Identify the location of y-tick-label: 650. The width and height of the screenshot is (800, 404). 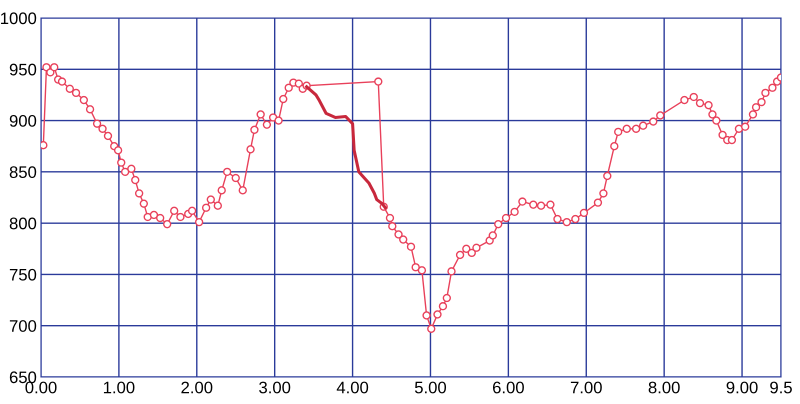
(23, 377).